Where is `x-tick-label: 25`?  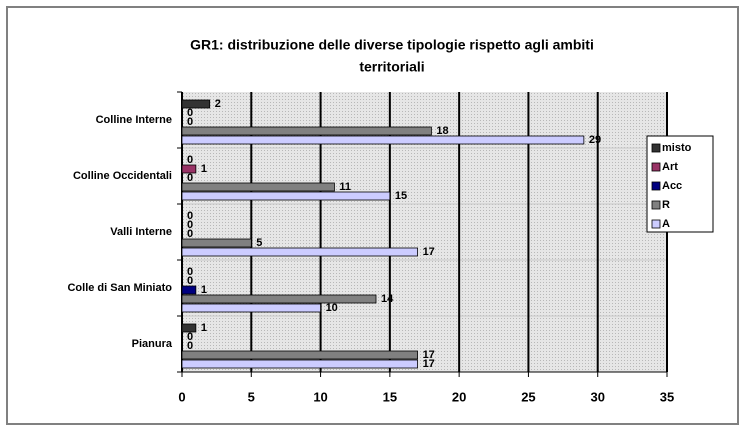 x-tick-label: 25 is located at coordinates (528, 396).